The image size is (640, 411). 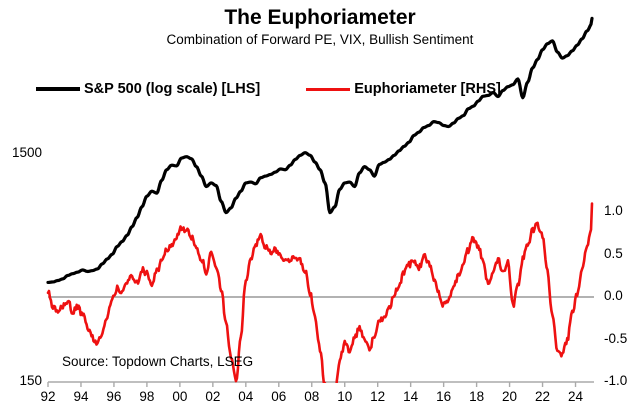 What do you see at coordinates (58, 89) in the screenshot?
I see `legend-swatch-sp500` at bounding box center [58, 89].